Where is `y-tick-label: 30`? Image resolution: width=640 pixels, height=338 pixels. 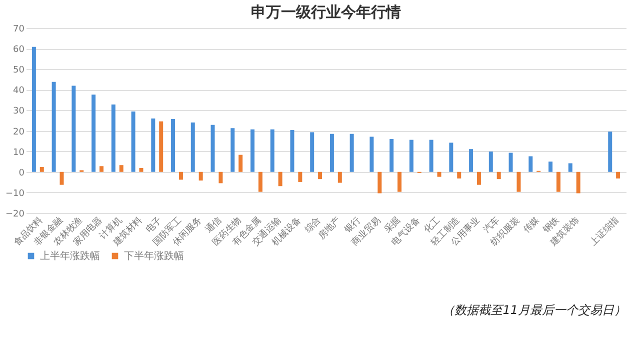
y-tick-label: 30 is located at coordinates (19, 111).